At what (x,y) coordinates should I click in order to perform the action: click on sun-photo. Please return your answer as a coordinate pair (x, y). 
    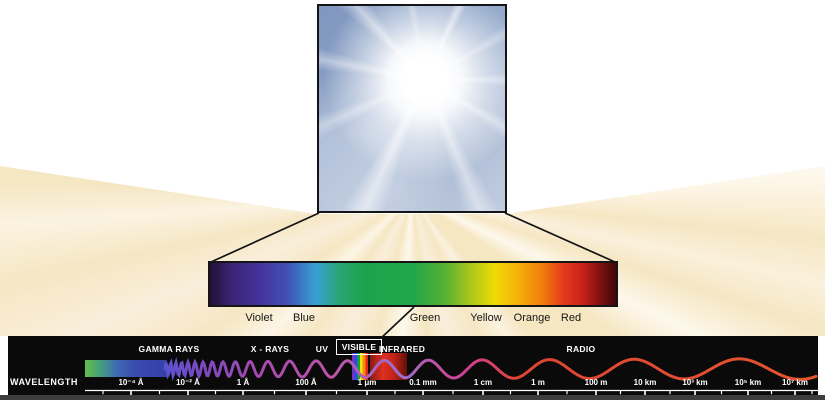
    Looking at the image, I should click on (412, 108).